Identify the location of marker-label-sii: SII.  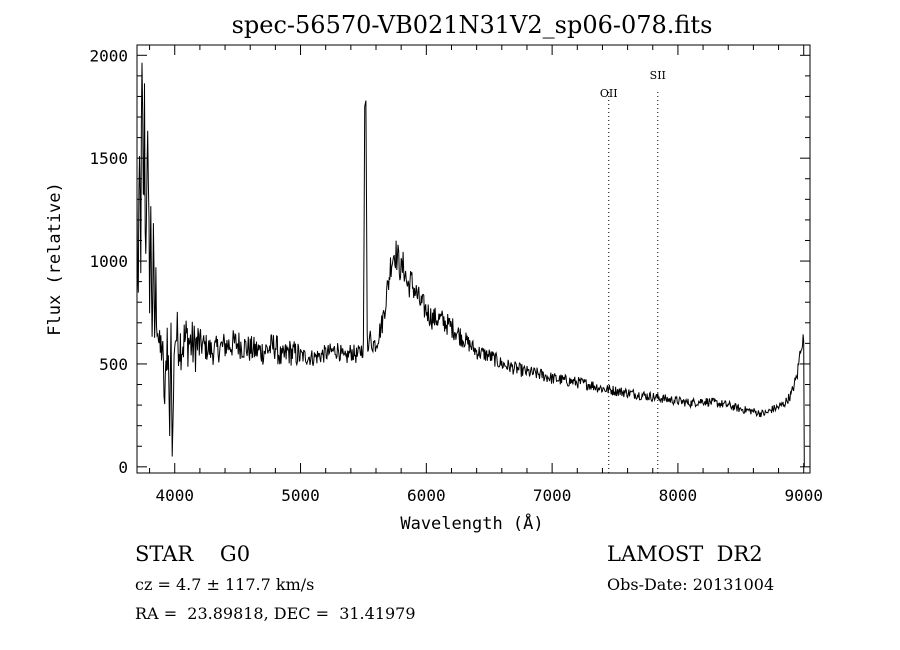
(658, 75).